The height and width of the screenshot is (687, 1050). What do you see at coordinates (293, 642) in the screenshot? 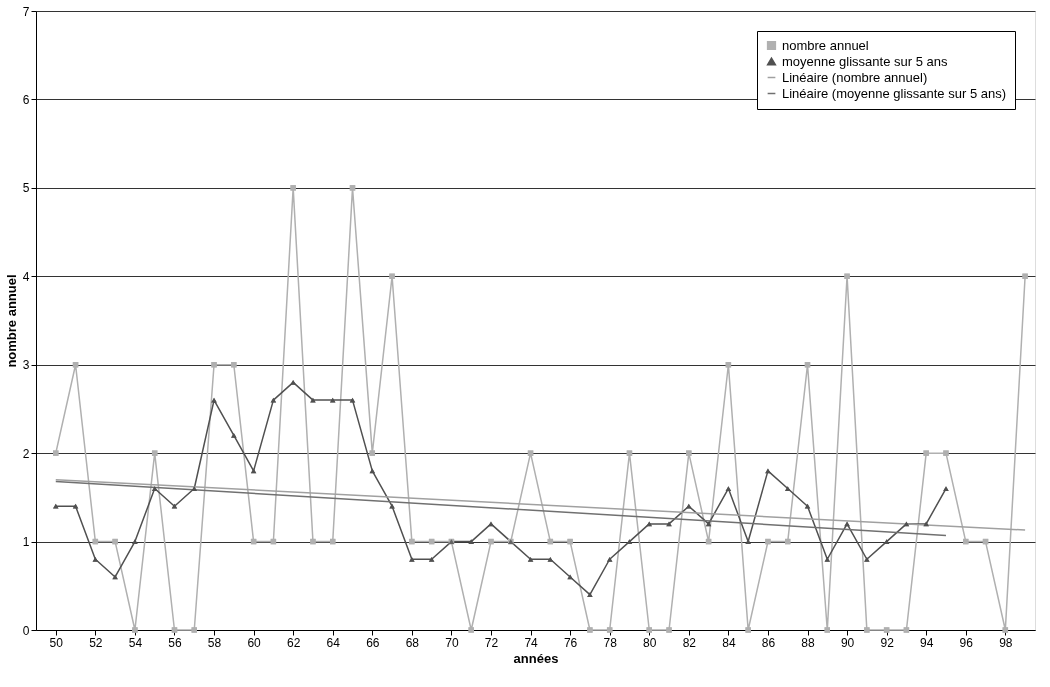
I see `x-tick-label: 62` at bounding box center [293, 642].